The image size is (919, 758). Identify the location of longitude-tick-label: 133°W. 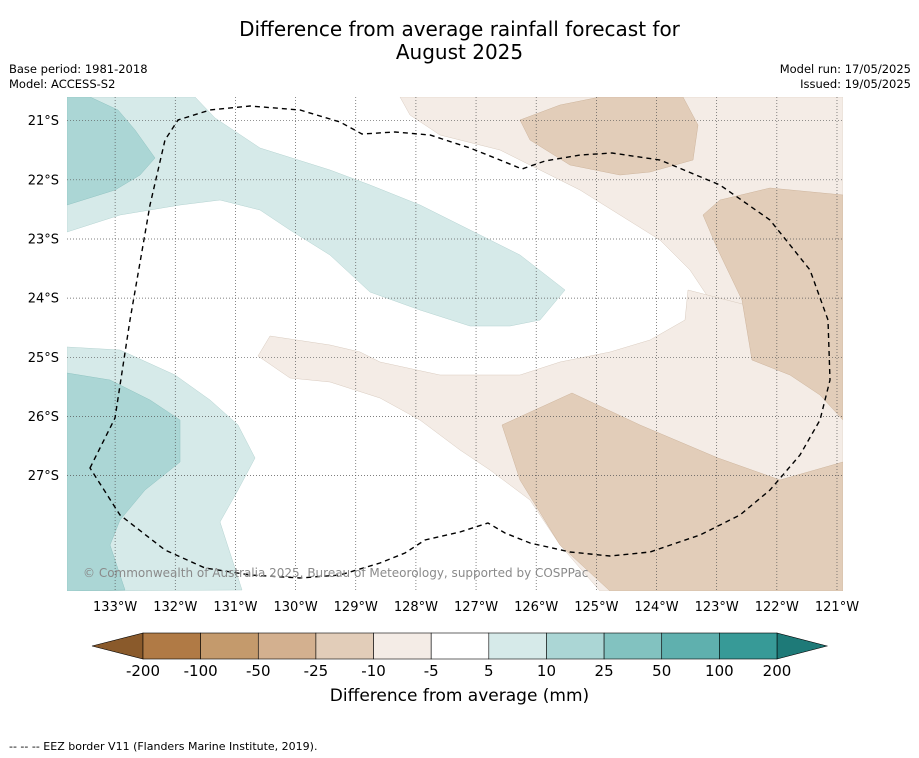
(115, 607).